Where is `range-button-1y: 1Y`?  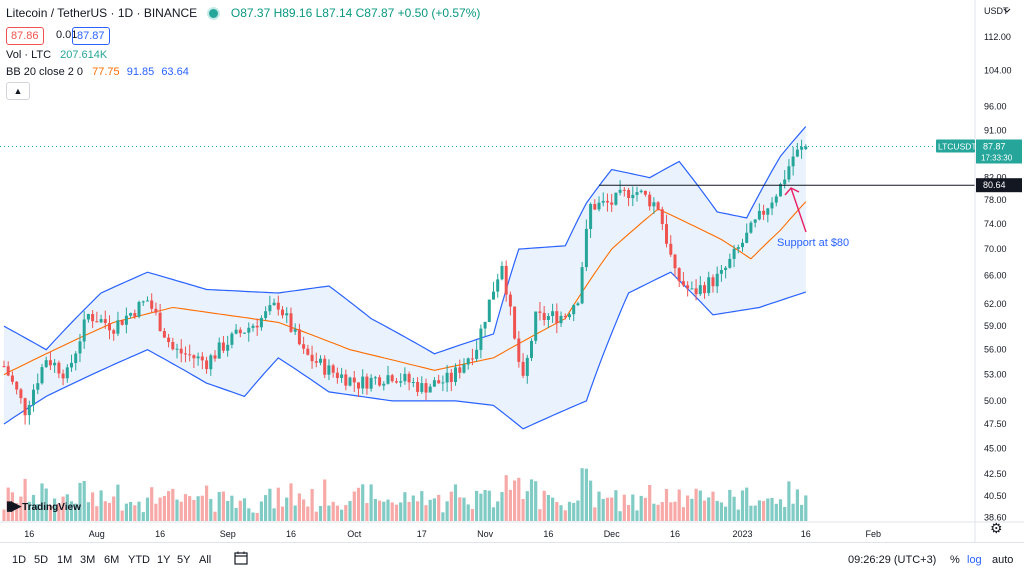
range-button-1y: 1Y is located at coordinates (164, 560).